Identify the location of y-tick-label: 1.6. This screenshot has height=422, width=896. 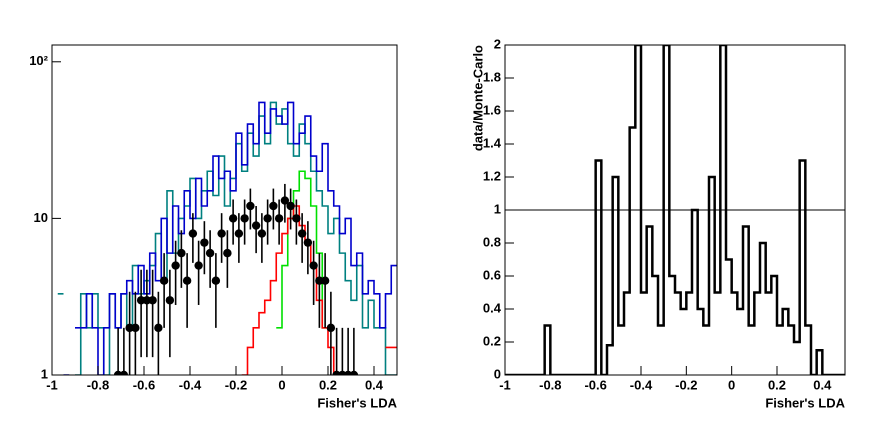
(492, 109).